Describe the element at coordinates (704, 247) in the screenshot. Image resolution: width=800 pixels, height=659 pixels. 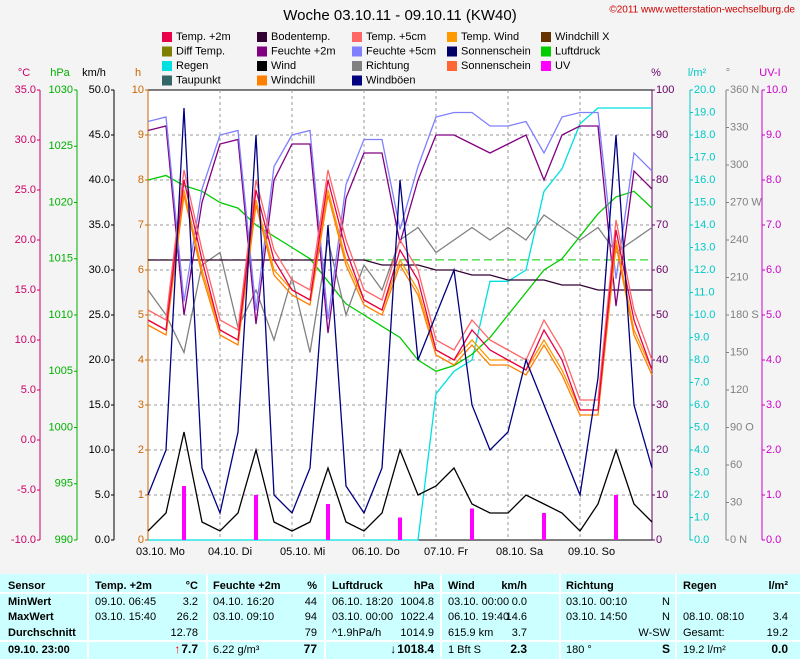
I see `y-tick-label: 13.0` at that location.